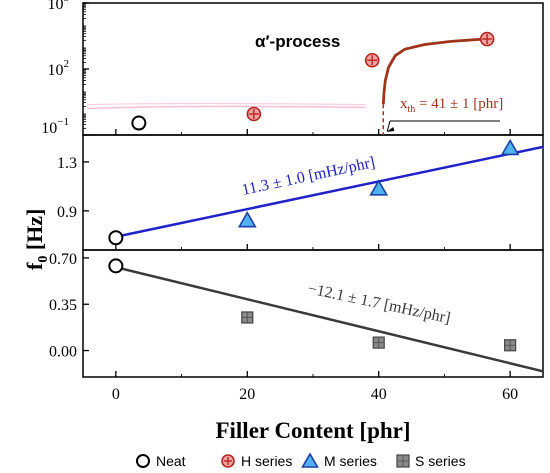 The height and width of the screenshot is (473, 550). I want to click on threshold-x: x, so click(404, 104).